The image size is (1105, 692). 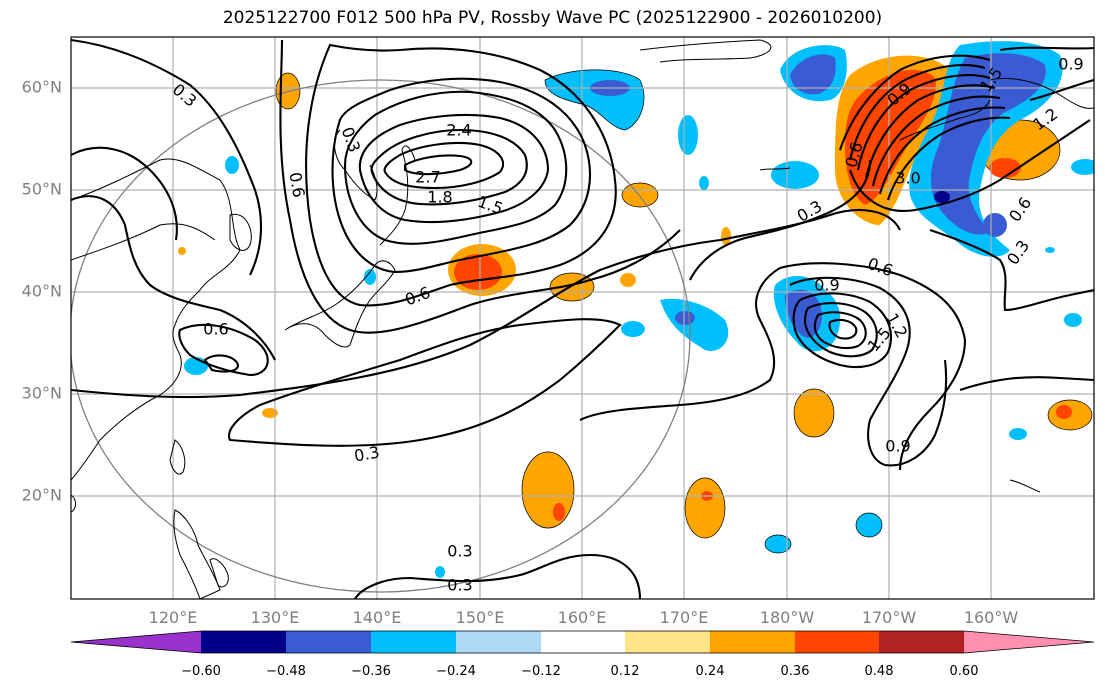 What do you see at coordinates (439, 197) in the screenshot?
I see `svg-text: 1.8` at bounding box center [439, 197].